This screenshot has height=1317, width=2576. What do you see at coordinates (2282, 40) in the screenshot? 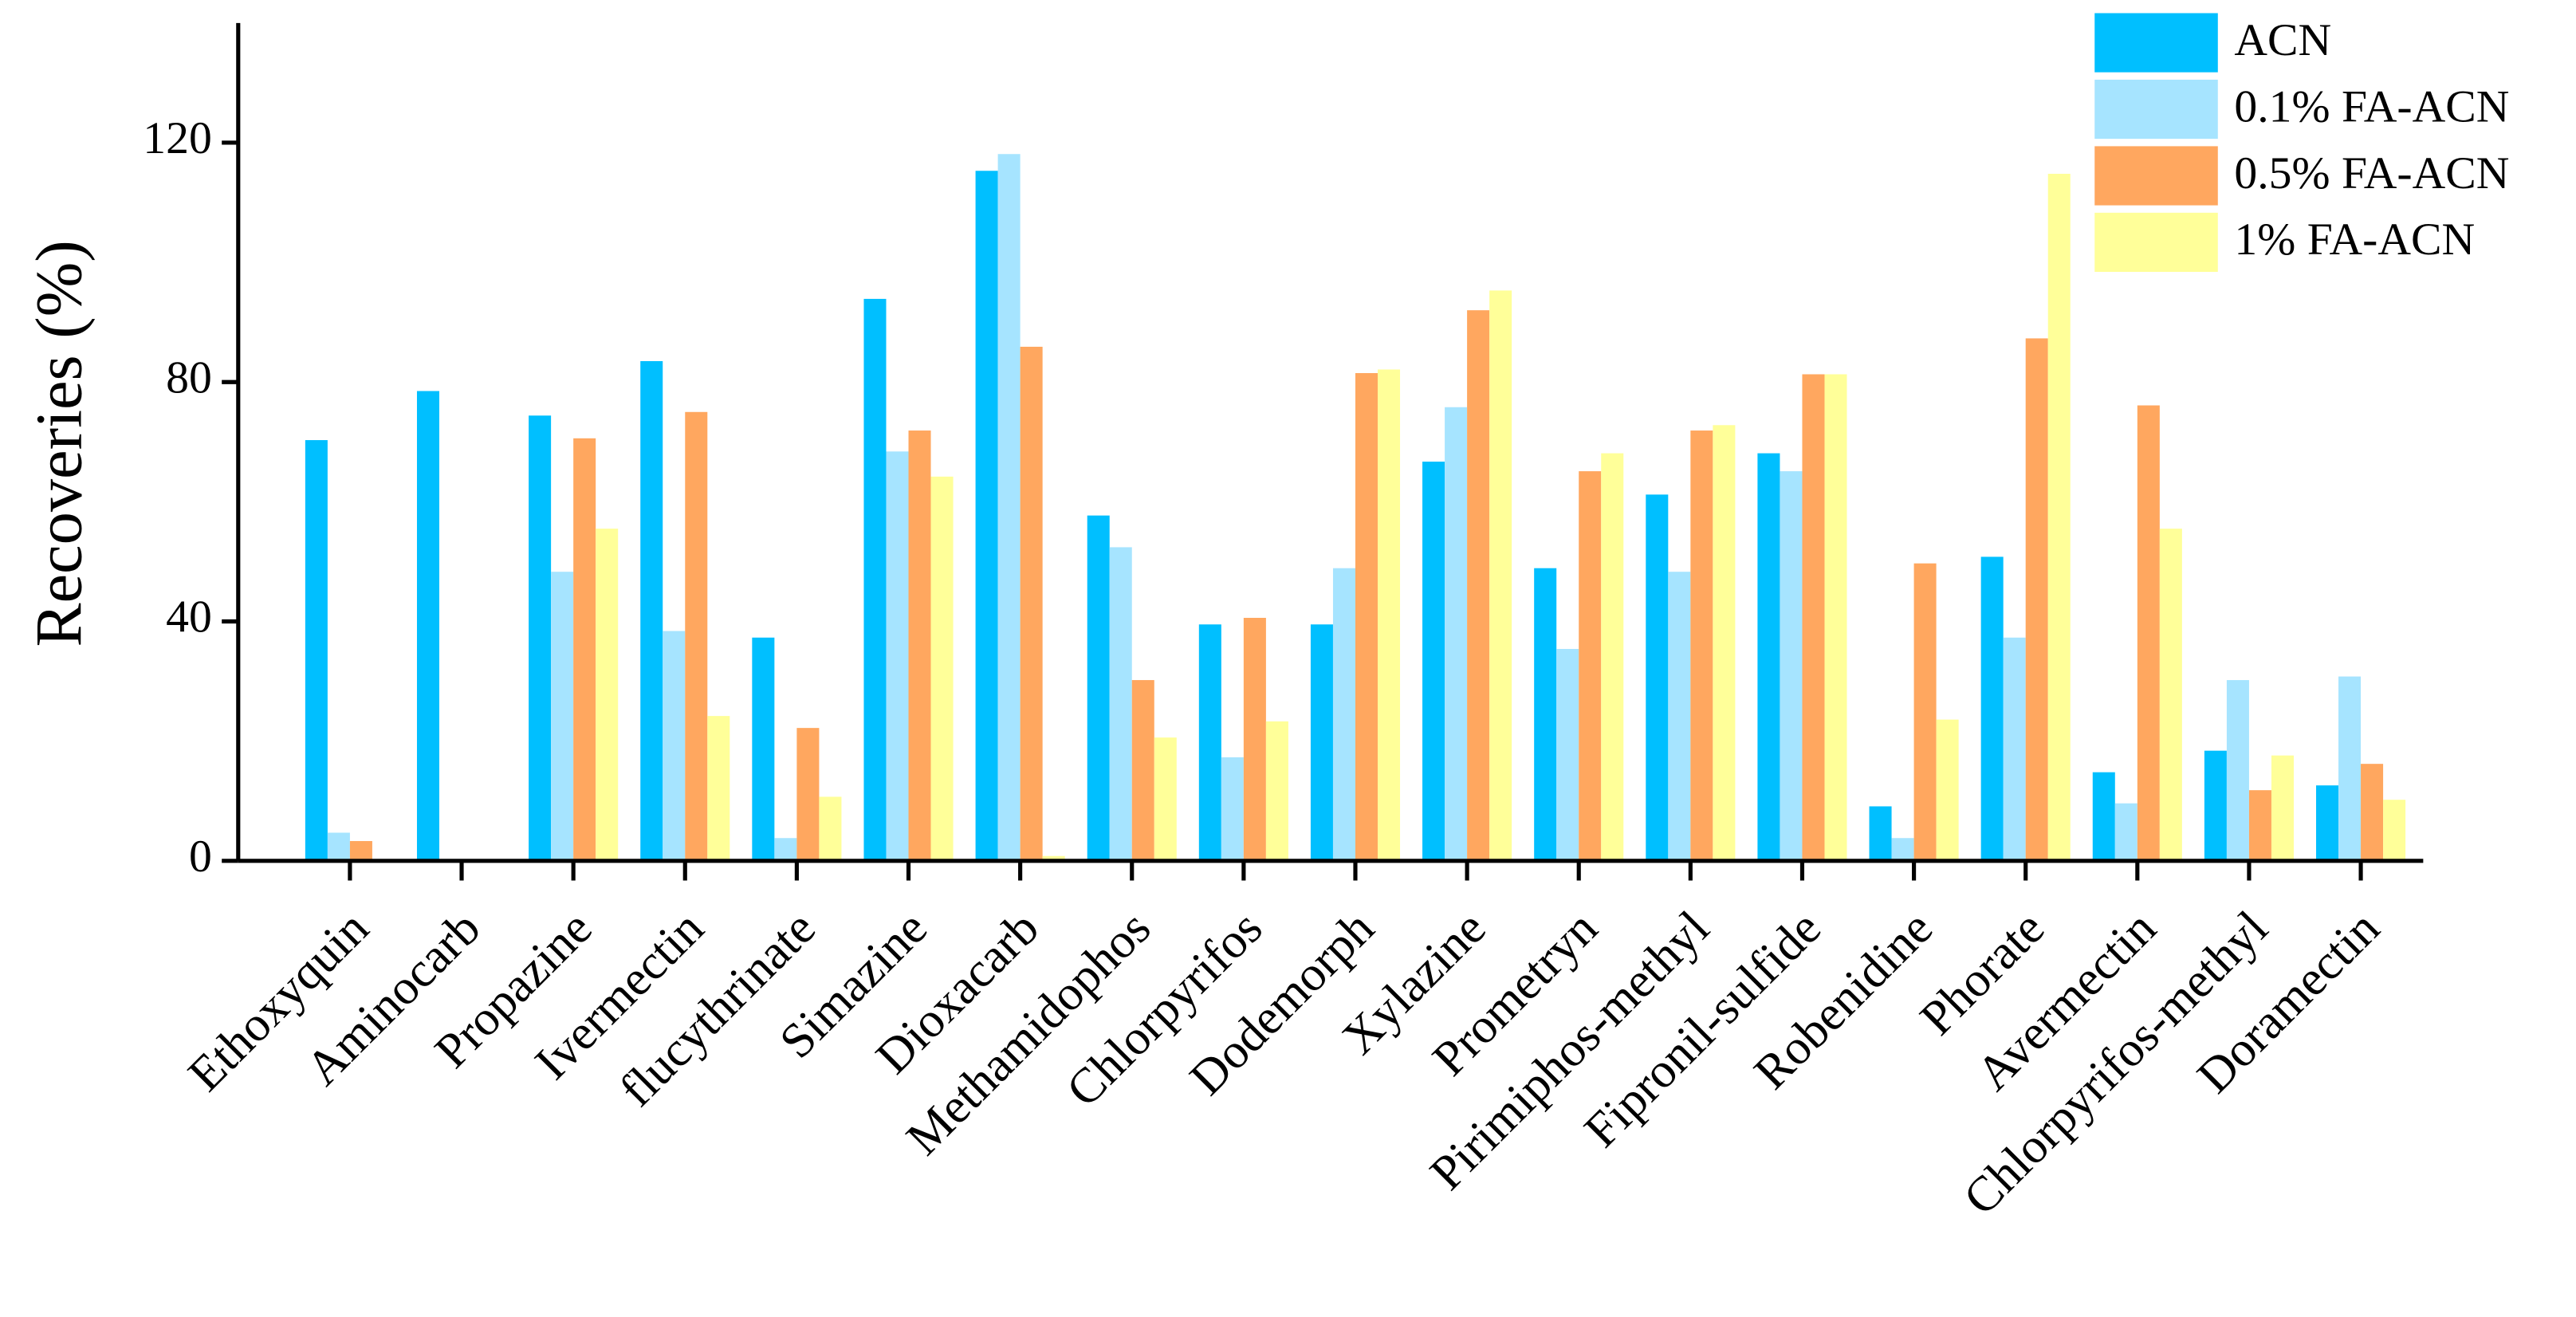
I see `legend-label: ACN` at bounding box center [2282, 40].